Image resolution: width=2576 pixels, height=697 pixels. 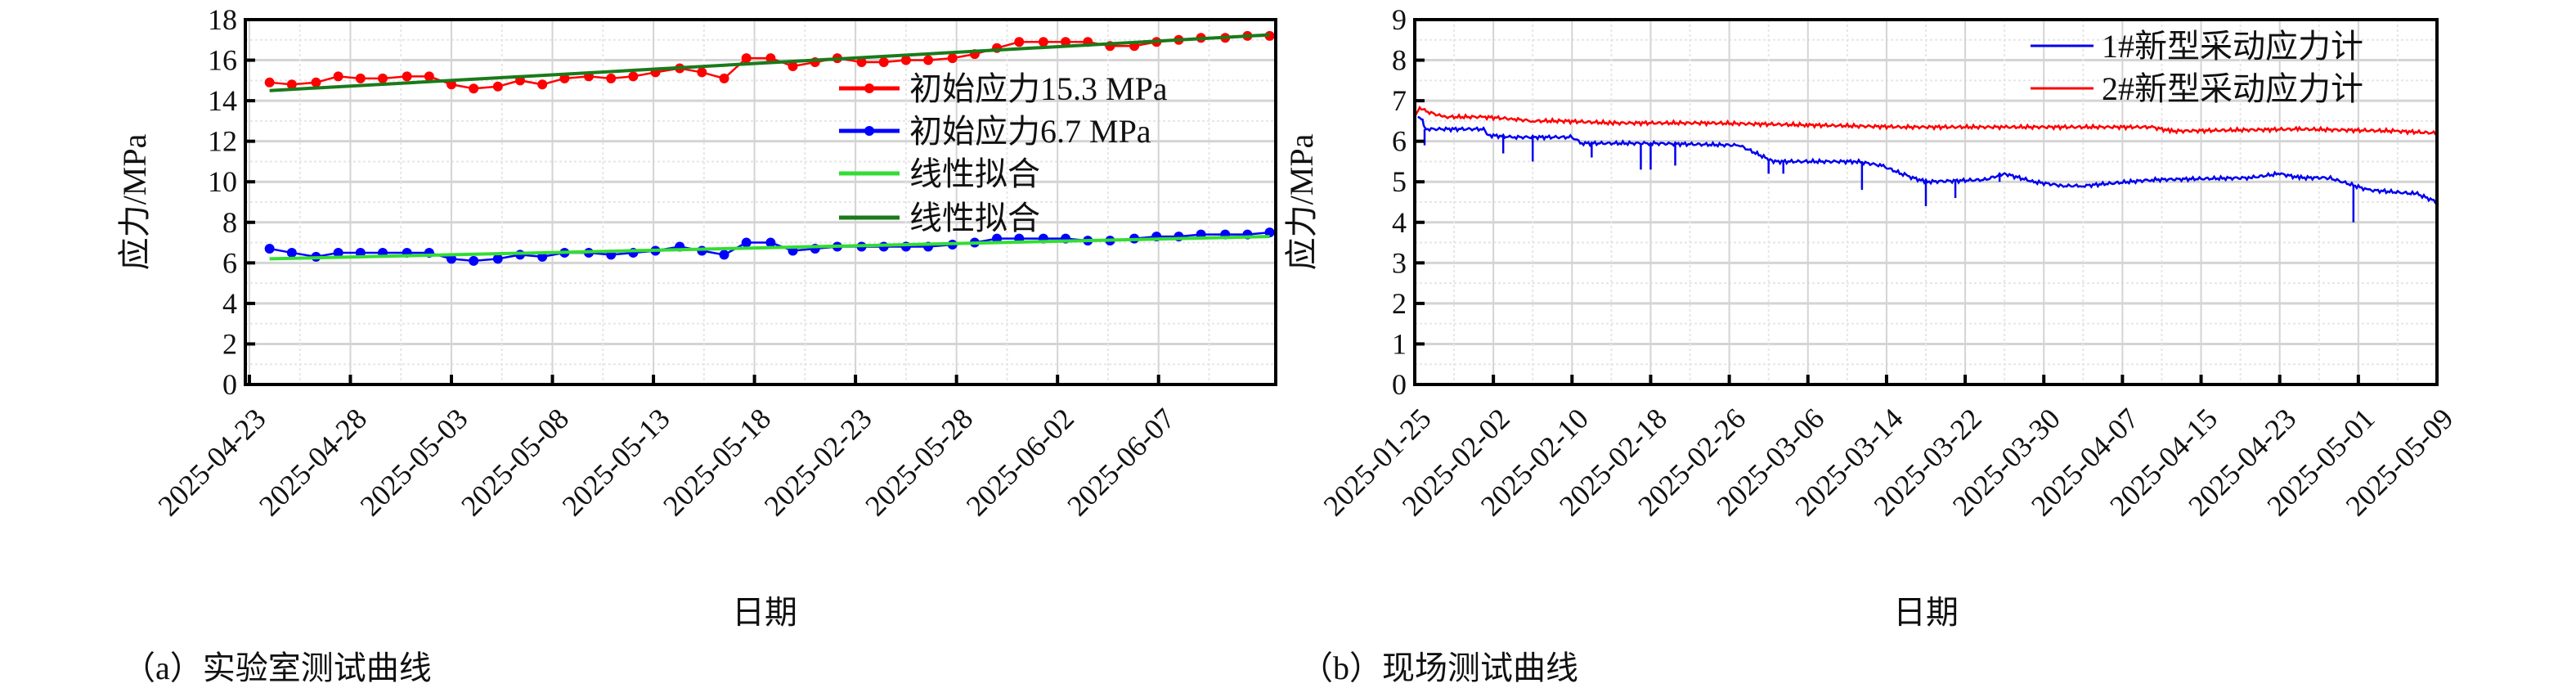 I want to click on x-tick-label: 2025-05-03, so click(x=414, y=462).